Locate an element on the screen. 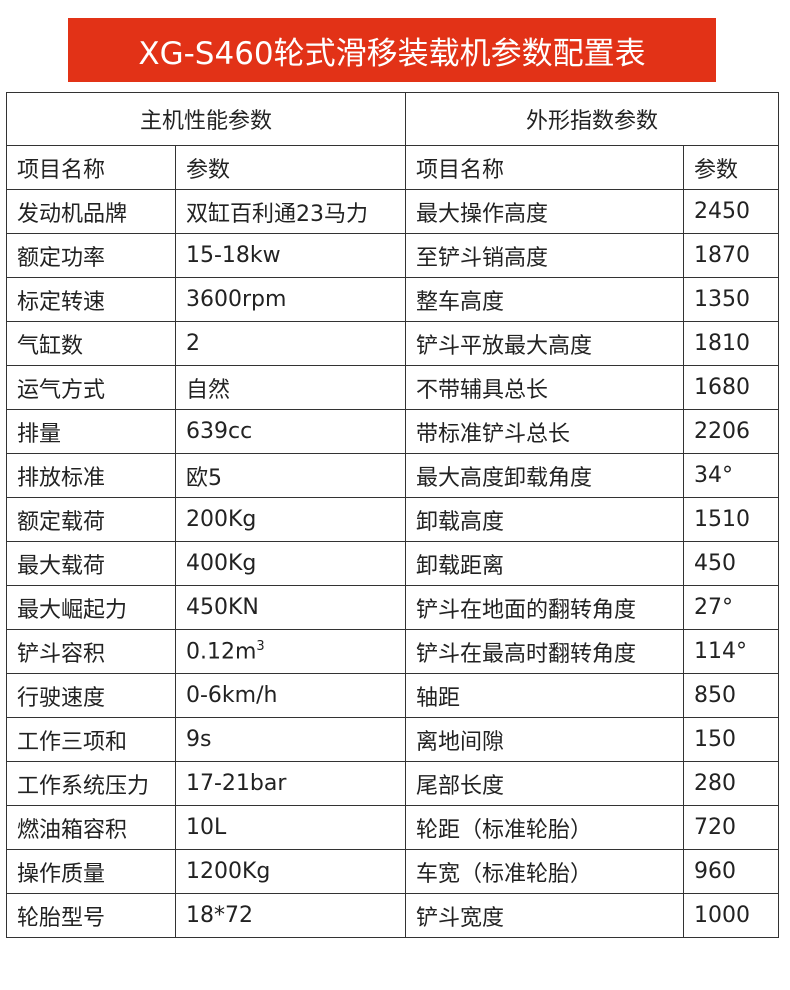 The height and width of the screenshot is (990, 790). cell-text: 自然 is located at coordinates (208, 390).